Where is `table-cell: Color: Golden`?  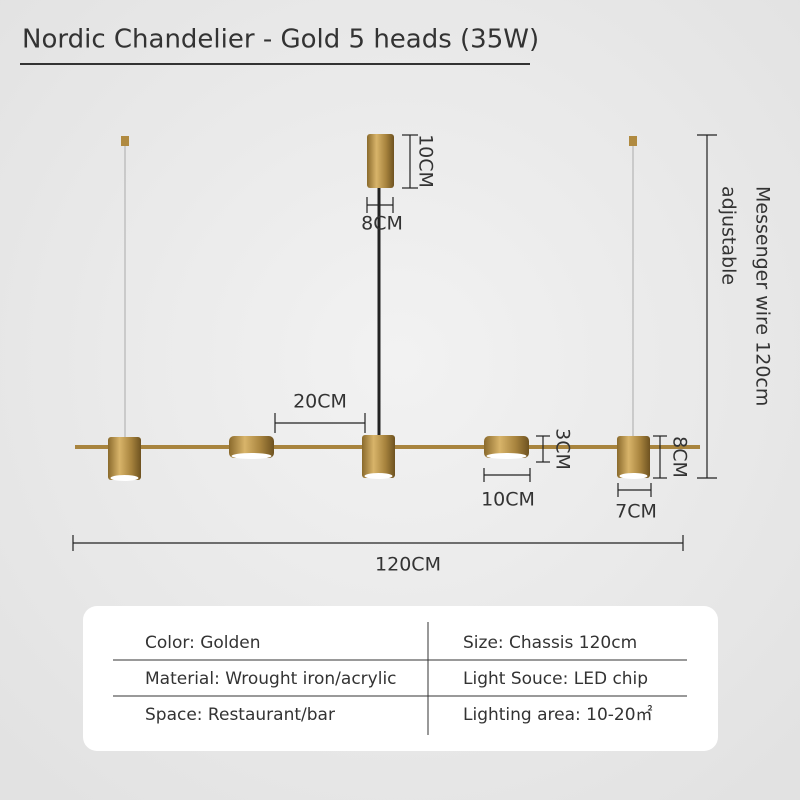 table-cell: Color: Golden is located at coordinates (203, 643).